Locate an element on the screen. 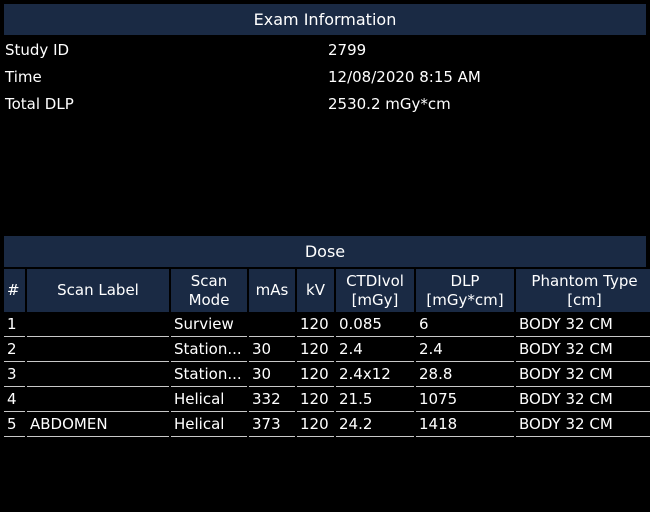 This screenshot has height=512, width=650. column-header-scan-mode: Scan Mode is located at coordinates (209, 290).